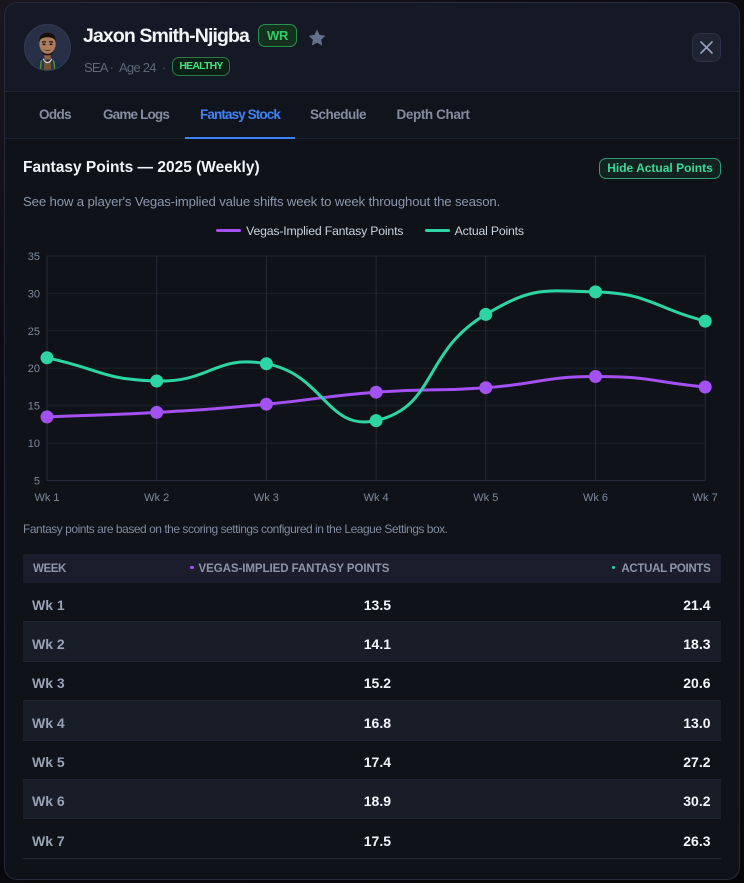  What do you see at coordinates (595, 498) in the screenshot?
I see `svg-text: Wk 6` at bounding box center [595, 498].